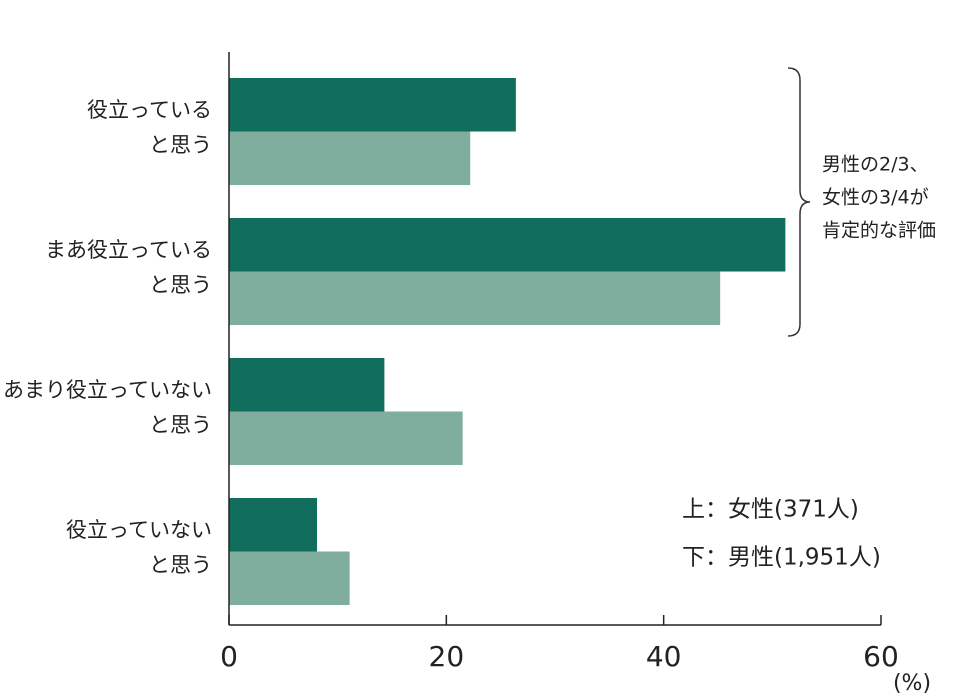  What do you see at coordinates (229, 656) in the screenshot?
I see `x-tick-label: 0` at bounding box center [229, 656].